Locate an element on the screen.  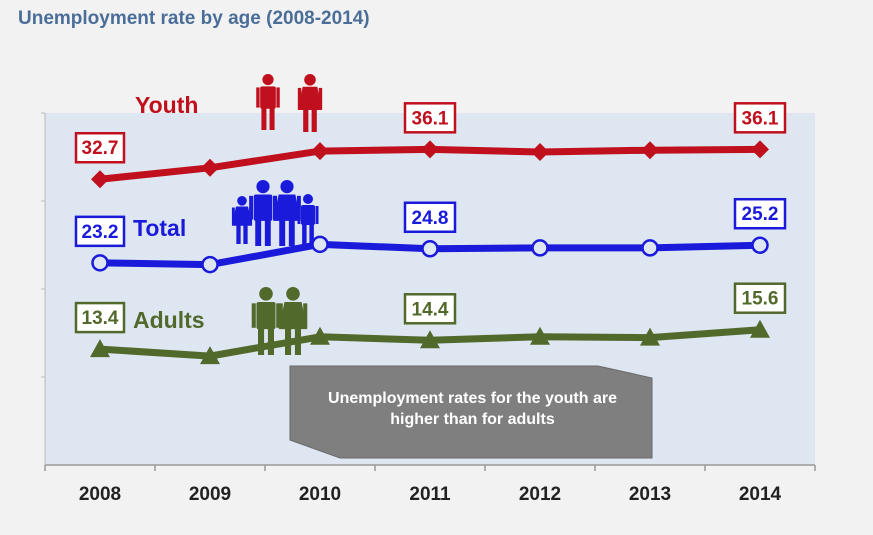
series-total: 23.2 24.8 25.2 Total is located at coordinates (430, 235).